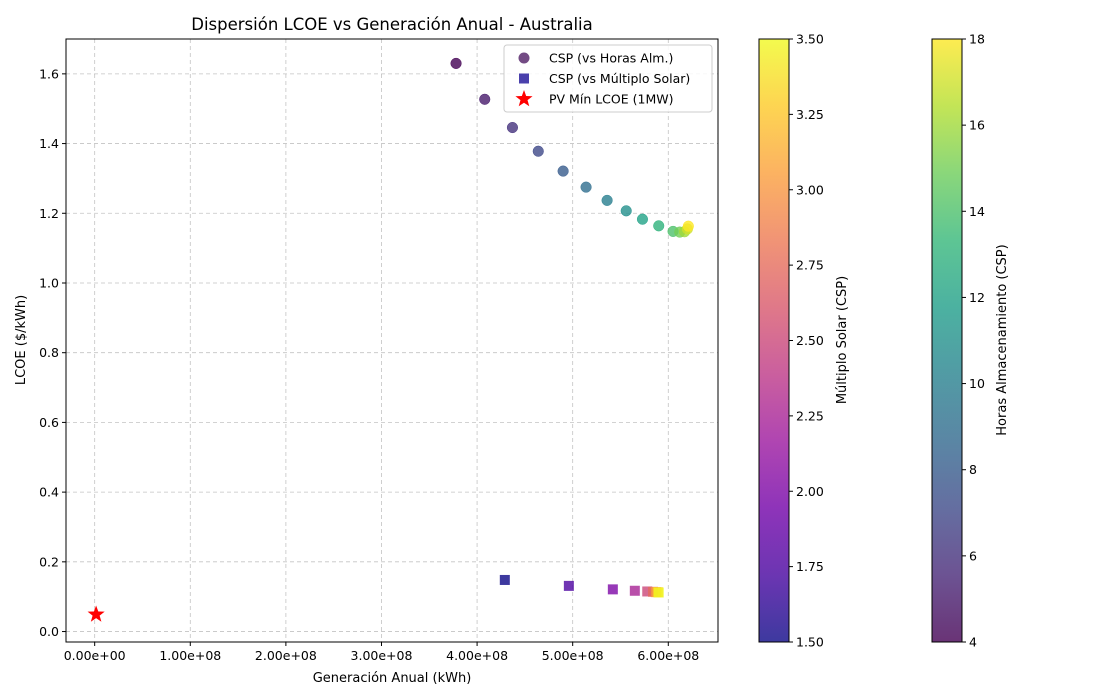 Image resolution: width=1100 pixels, height=700 pixels. What do you see at coordinates (477, 655) in the screenshot?
I see `x-tick-label: 4.00e+08` at bounding box center [477, 655].